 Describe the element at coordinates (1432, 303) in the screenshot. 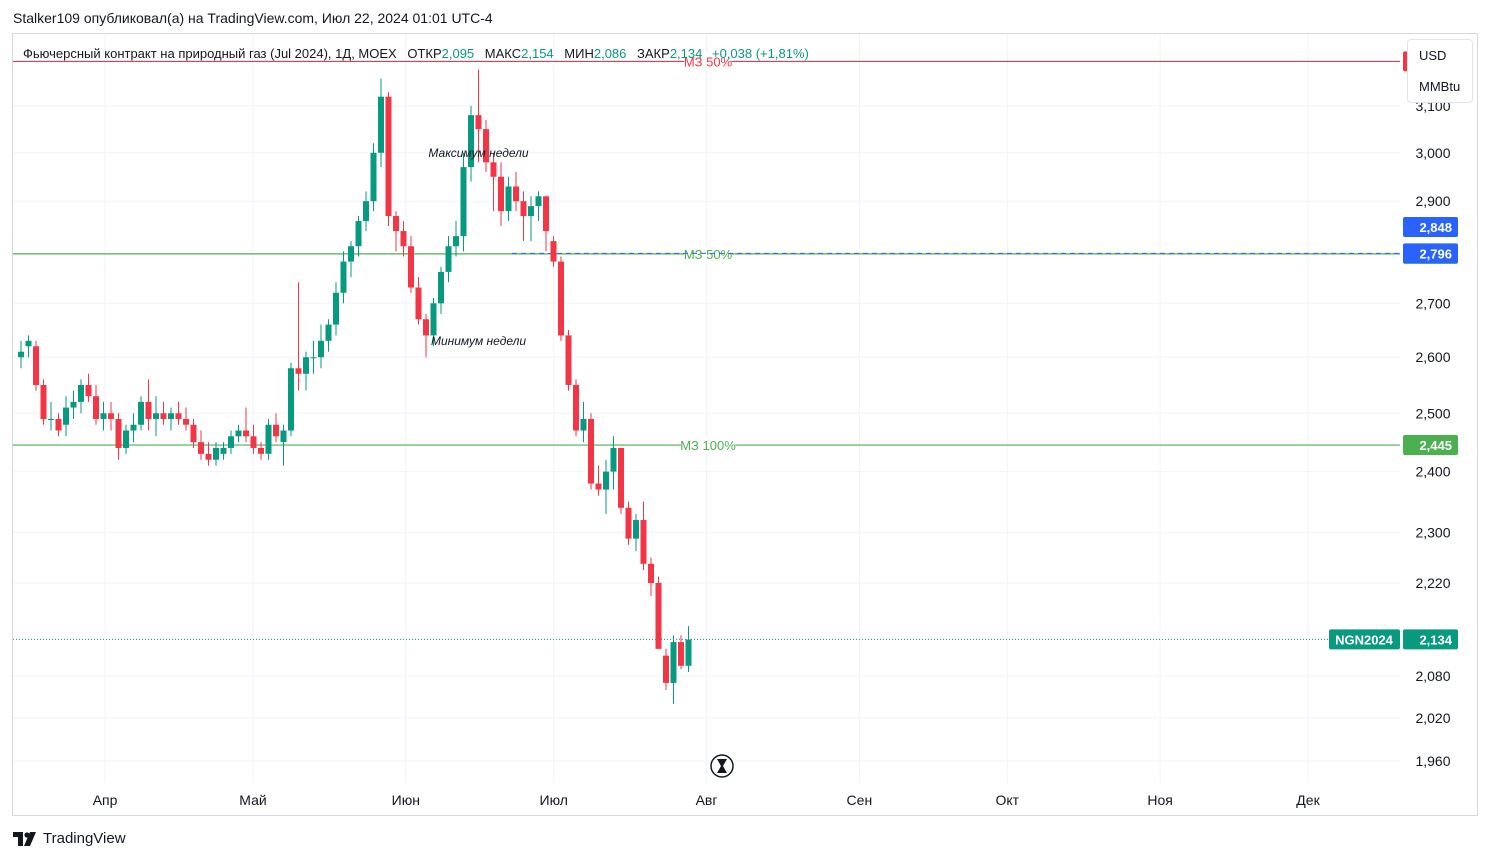

I see `y-tick-label: 2,700` at that location.